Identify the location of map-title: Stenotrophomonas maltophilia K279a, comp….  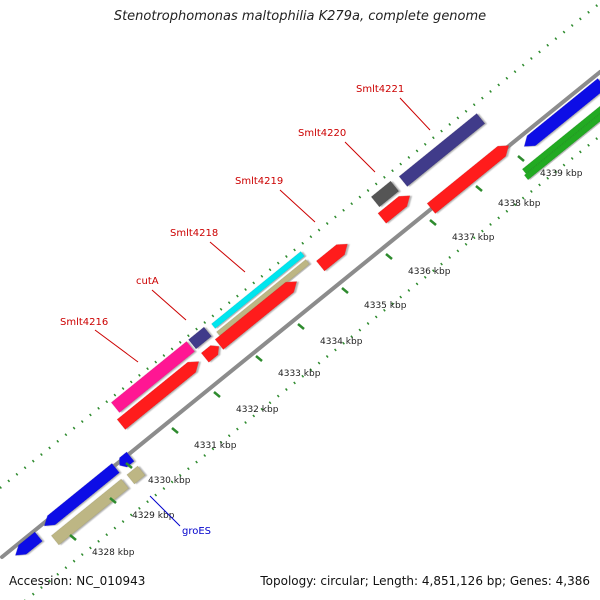
(300, 16).